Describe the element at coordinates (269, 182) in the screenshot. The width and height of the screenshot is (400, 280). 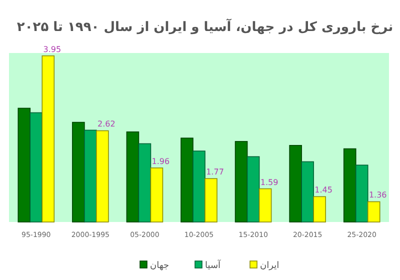
I see `data-label: 1.59` at that location.